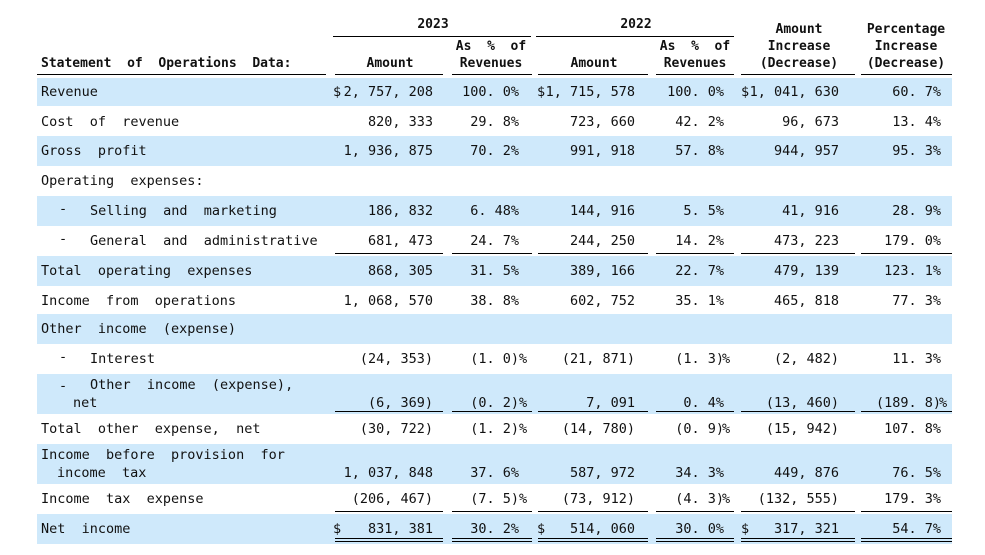 This screenshot has height=555, width=985. Describe the element at coordinates (388, 92) in the screenshot. I see `value-a23: 2, 757, 208` at that location.